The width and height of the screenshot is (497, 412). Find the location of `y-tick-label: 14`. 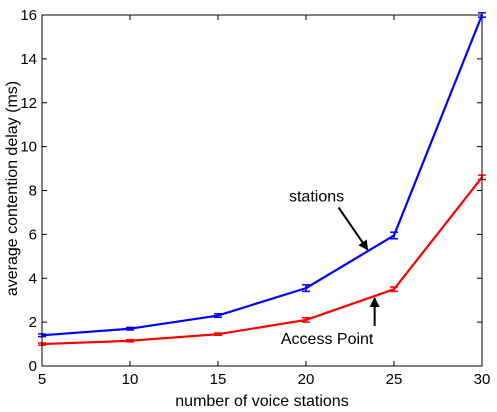

y-tick-label: 14 is located at coordinates (28, 59).